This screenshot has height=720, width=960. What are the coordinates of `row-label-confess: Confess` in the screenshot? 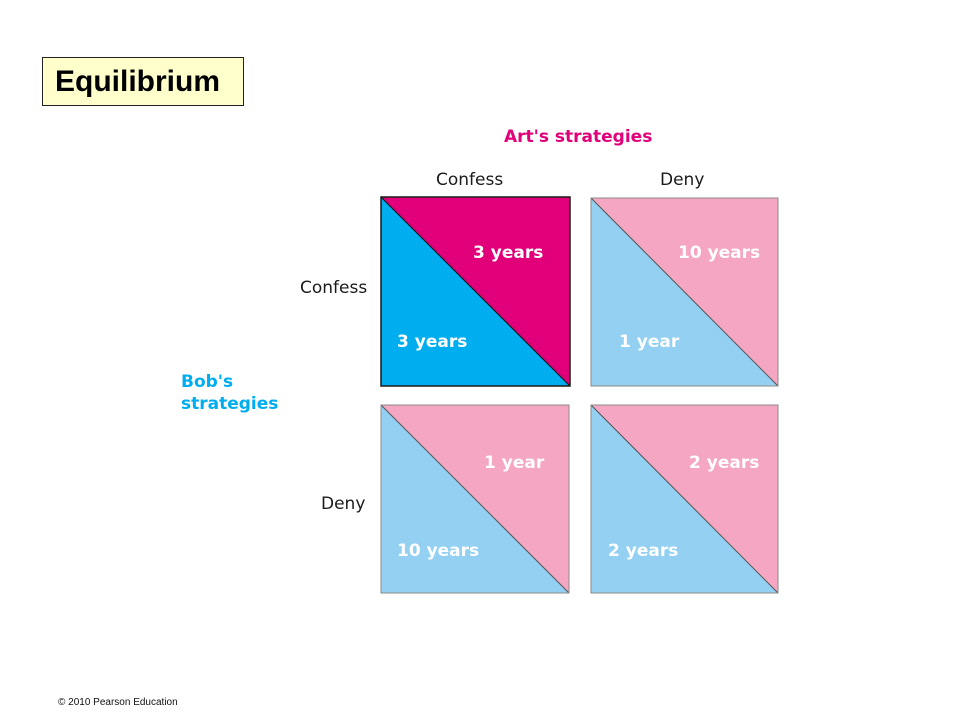 It's located at (334, 288).